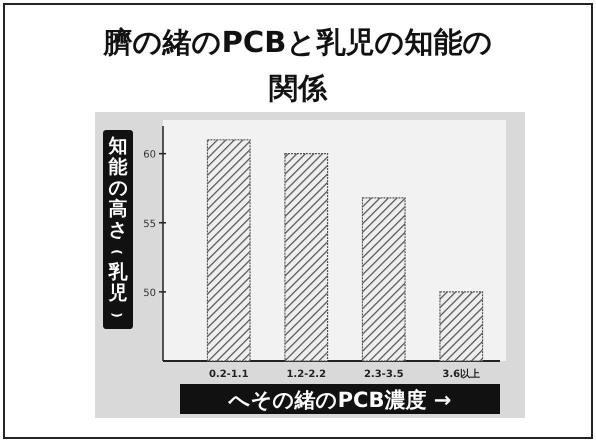  Describe the element at coordinates (340, 400) in the screenshot. I see `x-axis-title: へその緒のPCB濃度 →` at that location.